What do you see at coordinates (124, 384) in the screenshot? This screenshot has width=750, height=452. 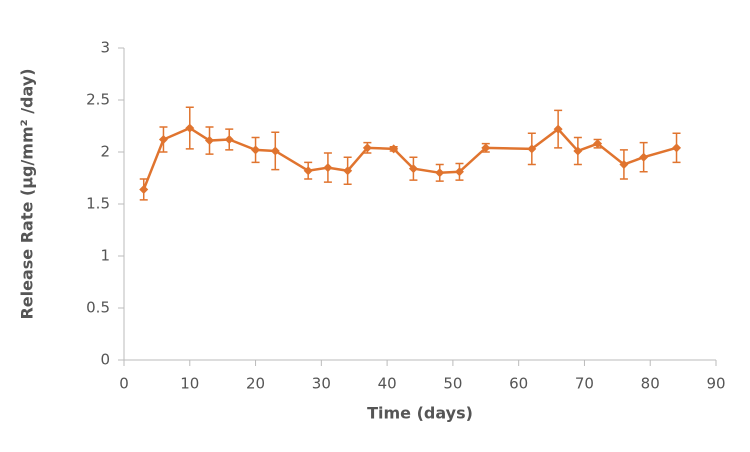 I see `x-tick-label: 0` at bounding box center [124, 384].